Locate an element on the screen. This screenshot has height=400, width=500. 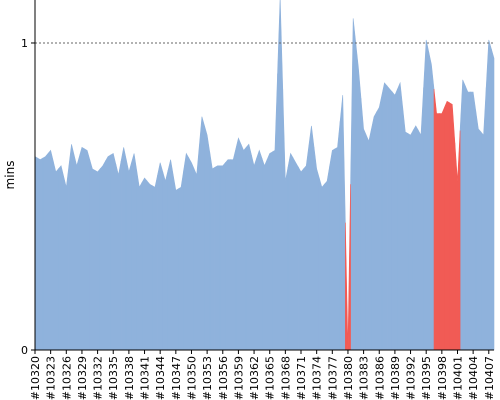
x-tick-label: #10383 is located at coordinates (364, 378).